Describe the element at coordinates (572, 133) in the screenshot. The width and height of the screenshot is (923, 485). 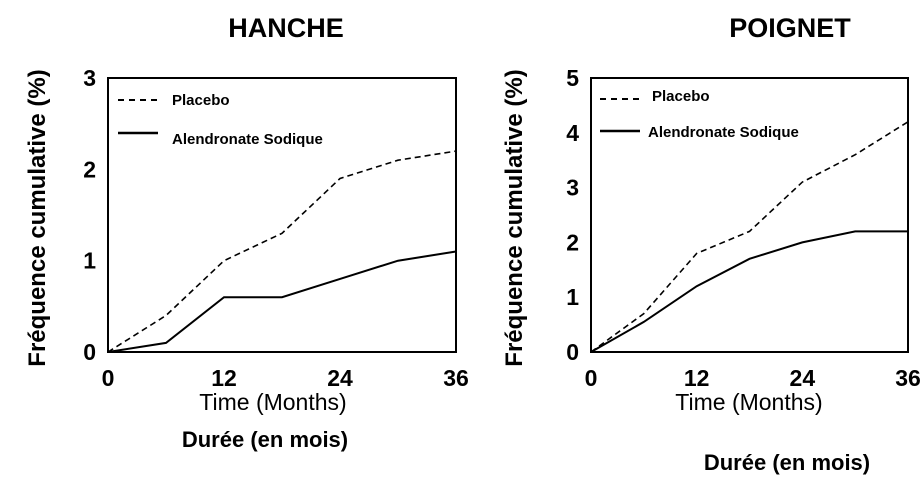
I see `y-tick-label: 4` at that location.